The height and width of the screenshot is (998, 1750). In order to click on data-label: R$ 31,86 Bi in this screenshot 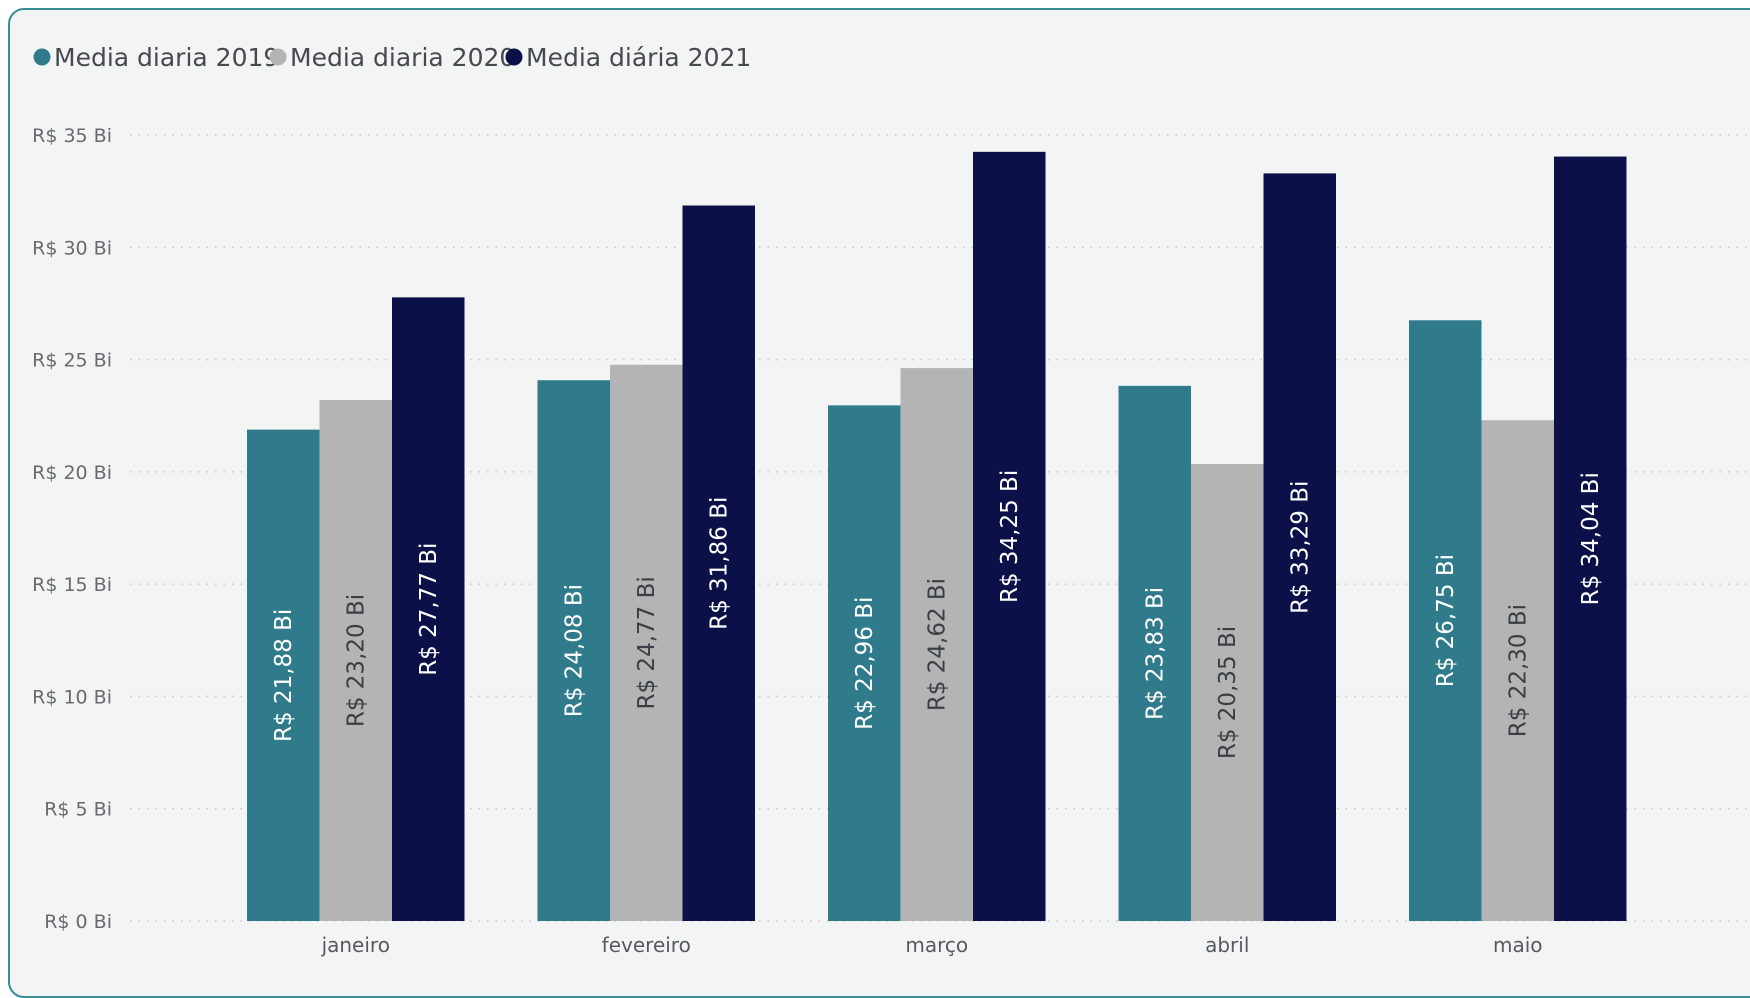, I will do `click(720, 563)`.